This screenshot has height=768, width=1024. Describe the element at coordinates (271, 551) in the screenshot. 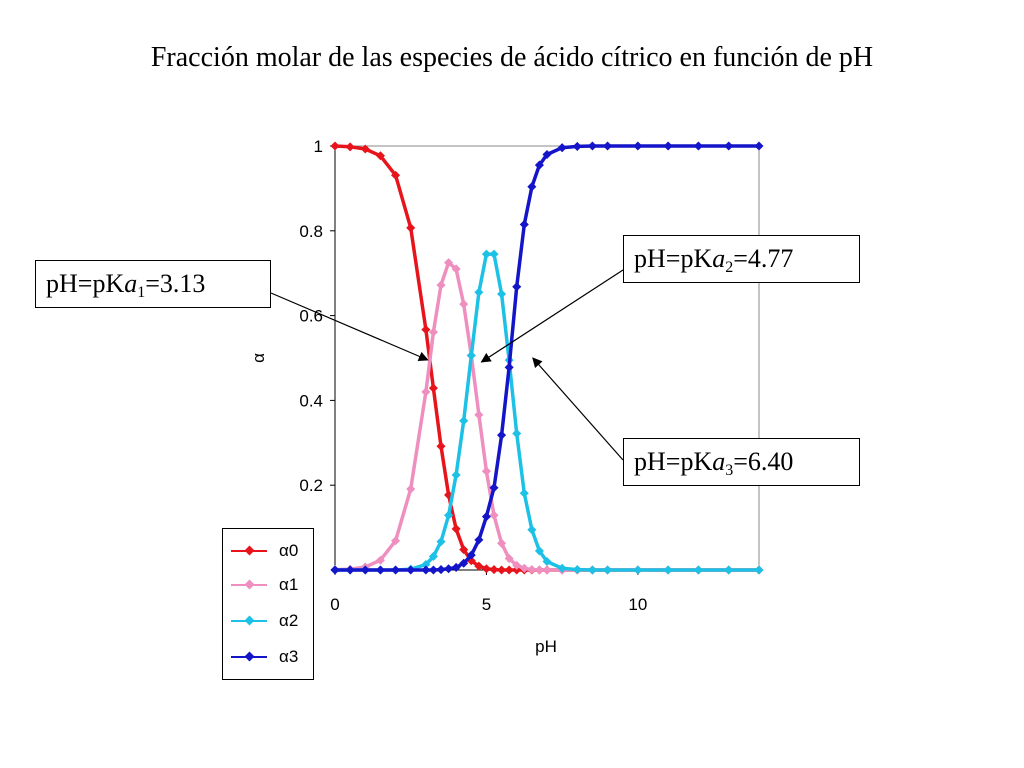

I see `legend-item-alpha0: α0` at that location.